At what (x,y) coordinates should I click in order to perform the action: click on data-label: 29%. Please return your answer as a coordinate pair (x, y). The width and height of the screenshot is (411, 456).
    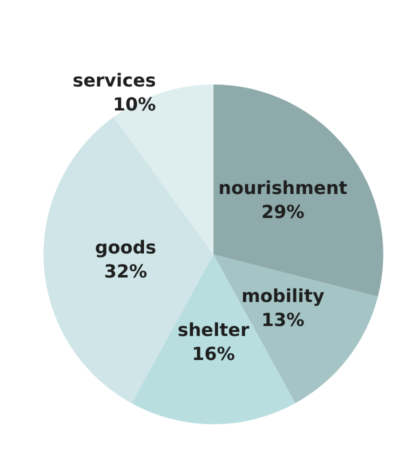
    Looking at the image, I should click on (282, 213).